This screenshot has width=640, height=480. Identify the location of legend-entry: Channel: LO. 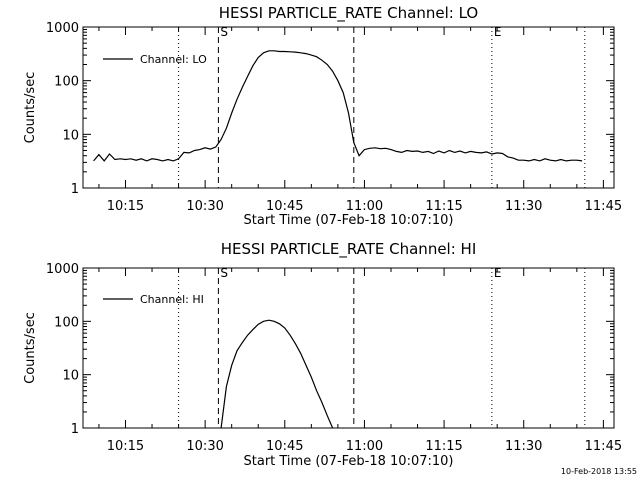
(173, 59).